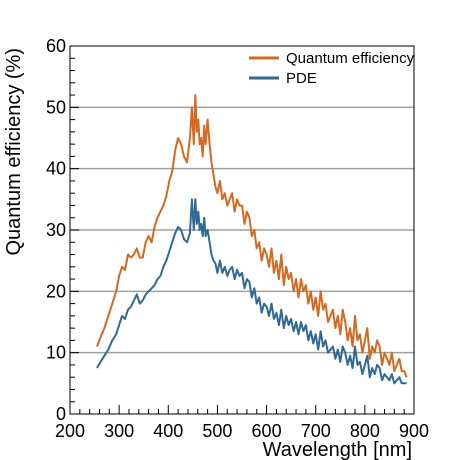  I want to click on y-tick-label: 40, so click(56, 169).